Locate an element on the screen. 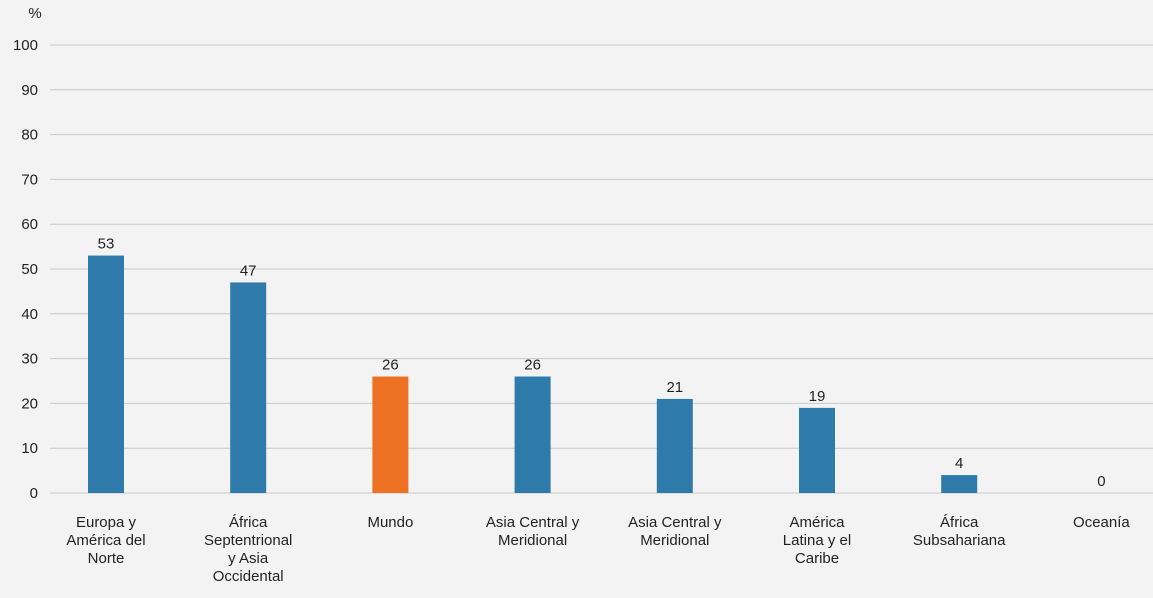 This screenshot has width=1153, height=598. y-tick-label: 100 is located at coordinates (25, 45).